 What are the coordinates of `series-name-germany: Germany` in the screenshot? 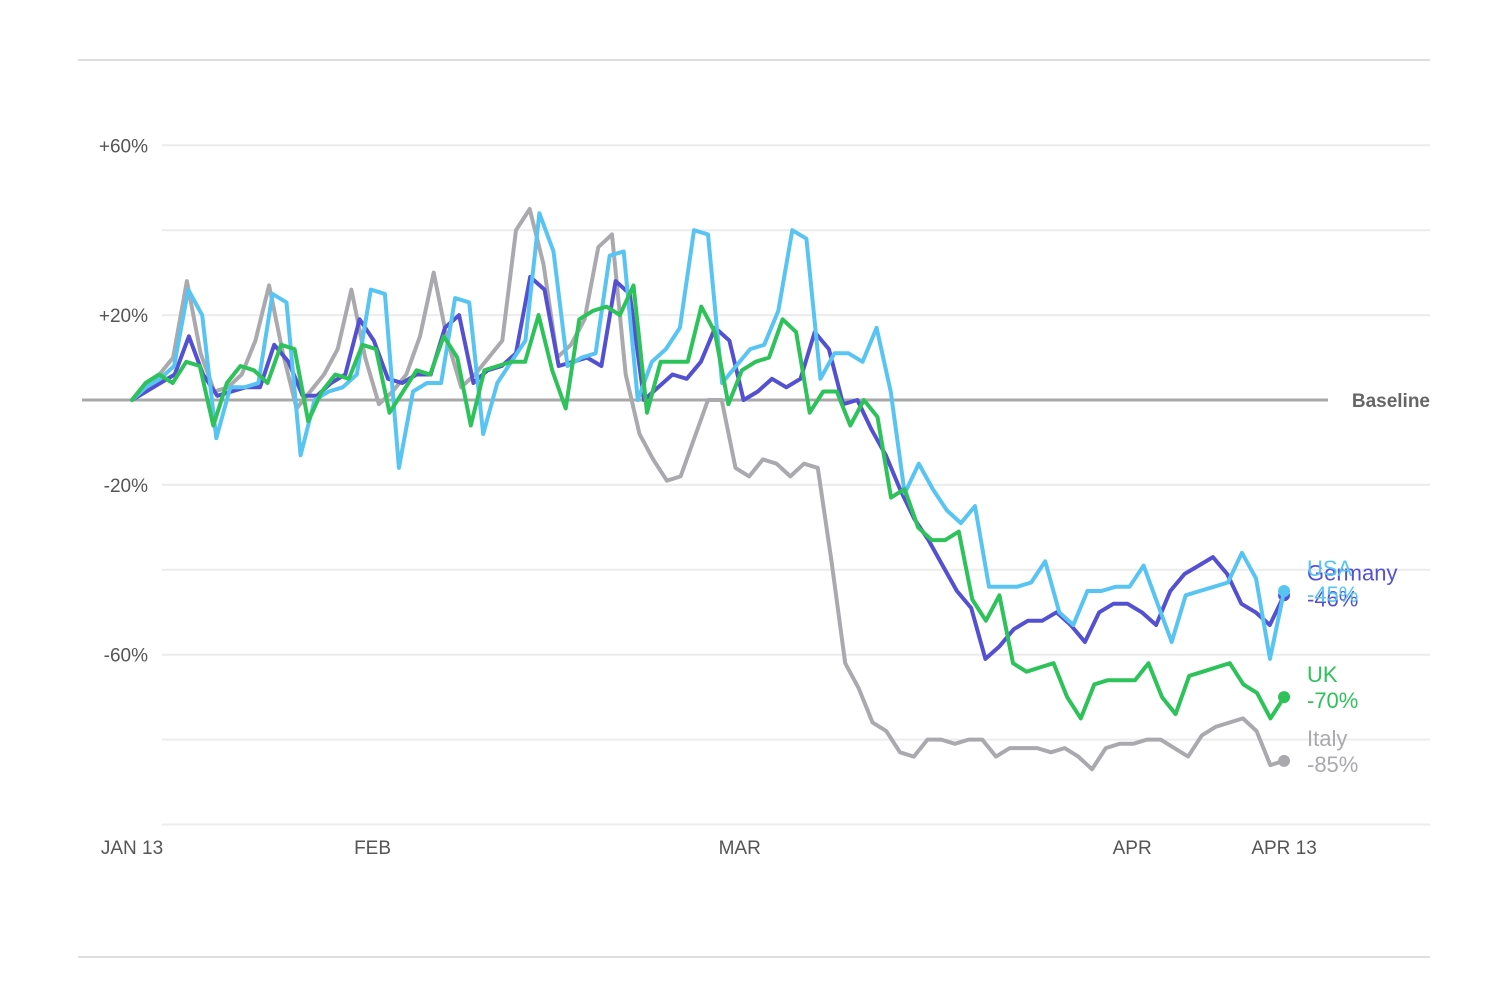 It's located at (1352, 572).